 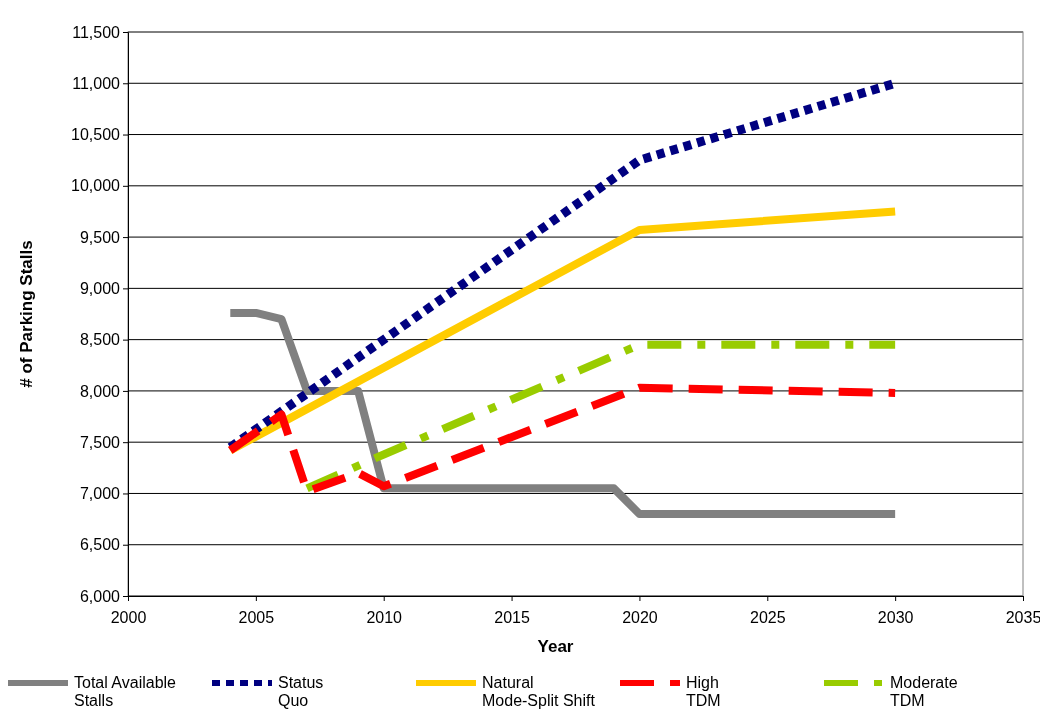 I want to click on x-tick-label: 2000, so click(x=128, y=618).